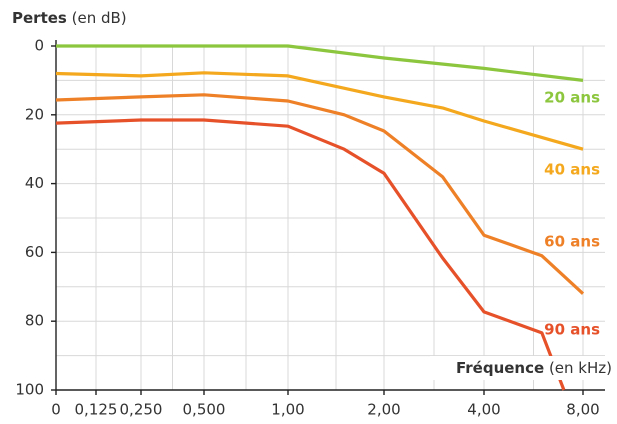  I want to click on y-tick-label: 80, so click(34, 321).